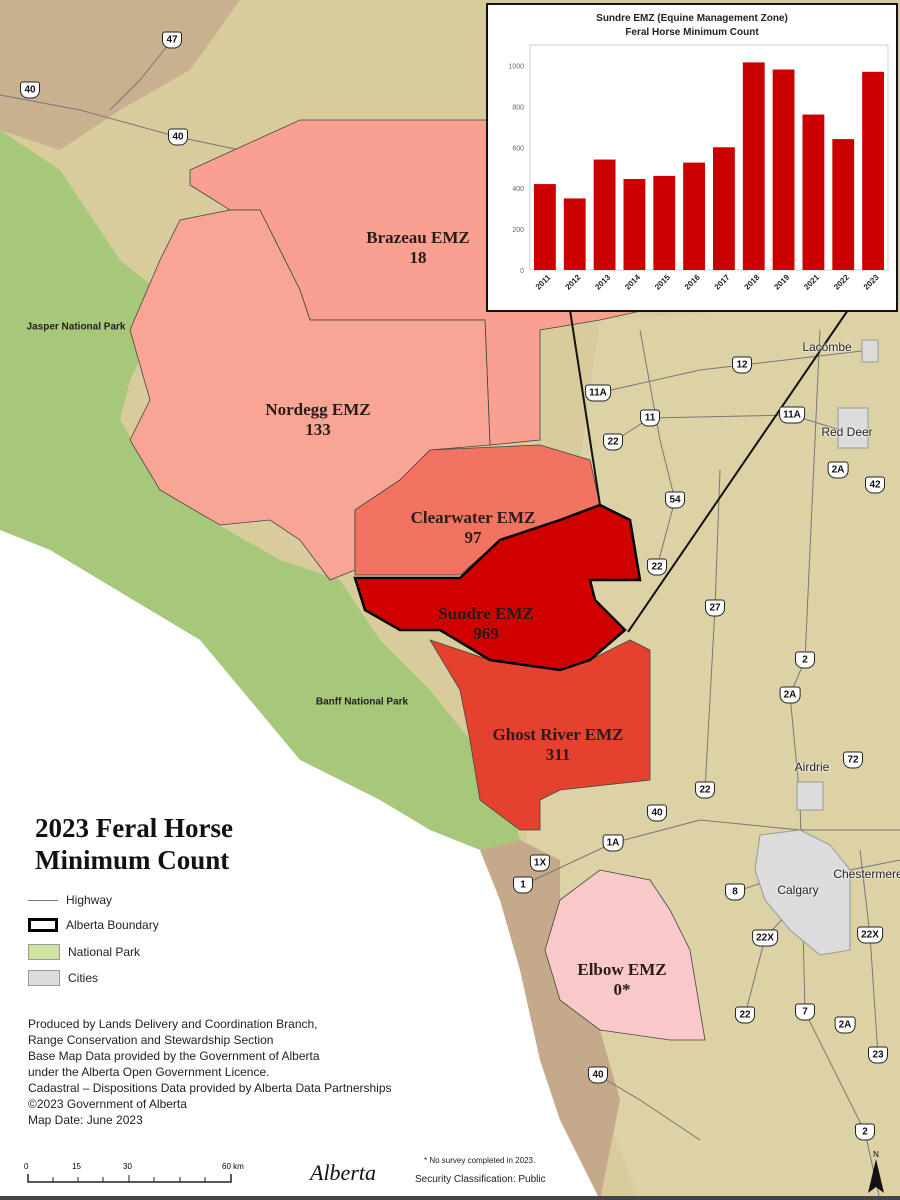 This screenshot has height=1200, width=900. What do you see at coordinates (742, 365) in the screenshot?
I see `highway-shield: 12` at bounding box center [742, 365].